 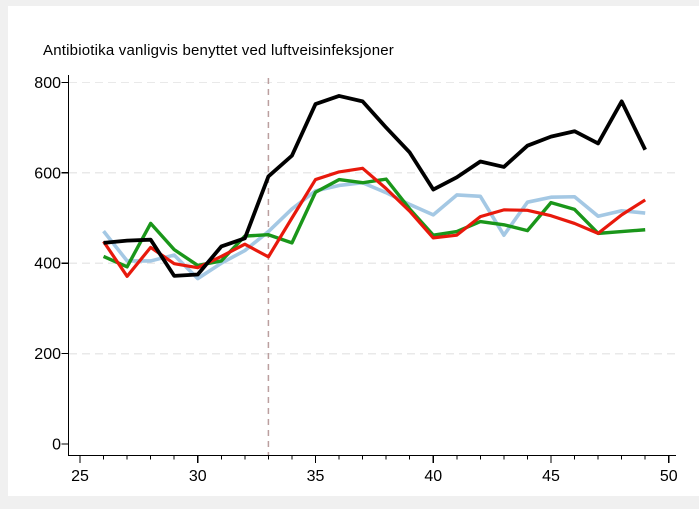 What do you see at coordinates (47, 354) in the screenshot?
I see `y-tick-label: 200` at bounding box center [47, 354].